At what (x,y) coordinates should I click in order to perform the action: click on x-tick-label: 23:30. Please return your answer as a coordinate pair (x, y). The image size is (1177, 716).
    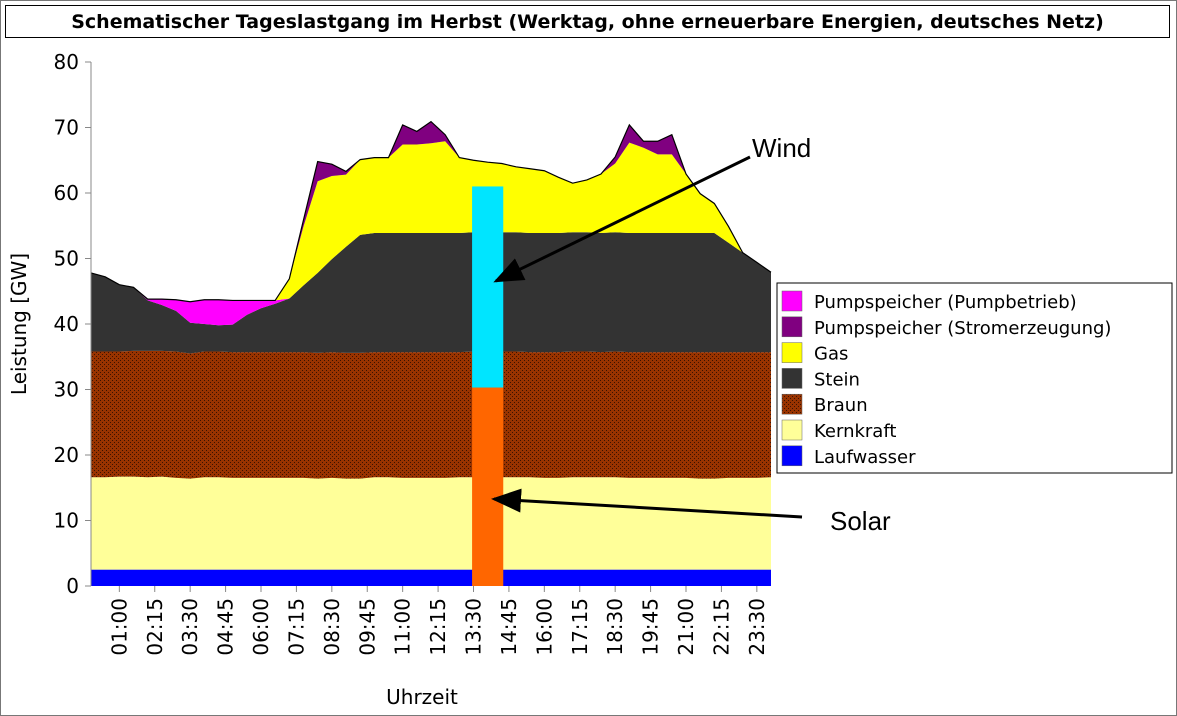
    Looking at the image, I should click on (757, 627).